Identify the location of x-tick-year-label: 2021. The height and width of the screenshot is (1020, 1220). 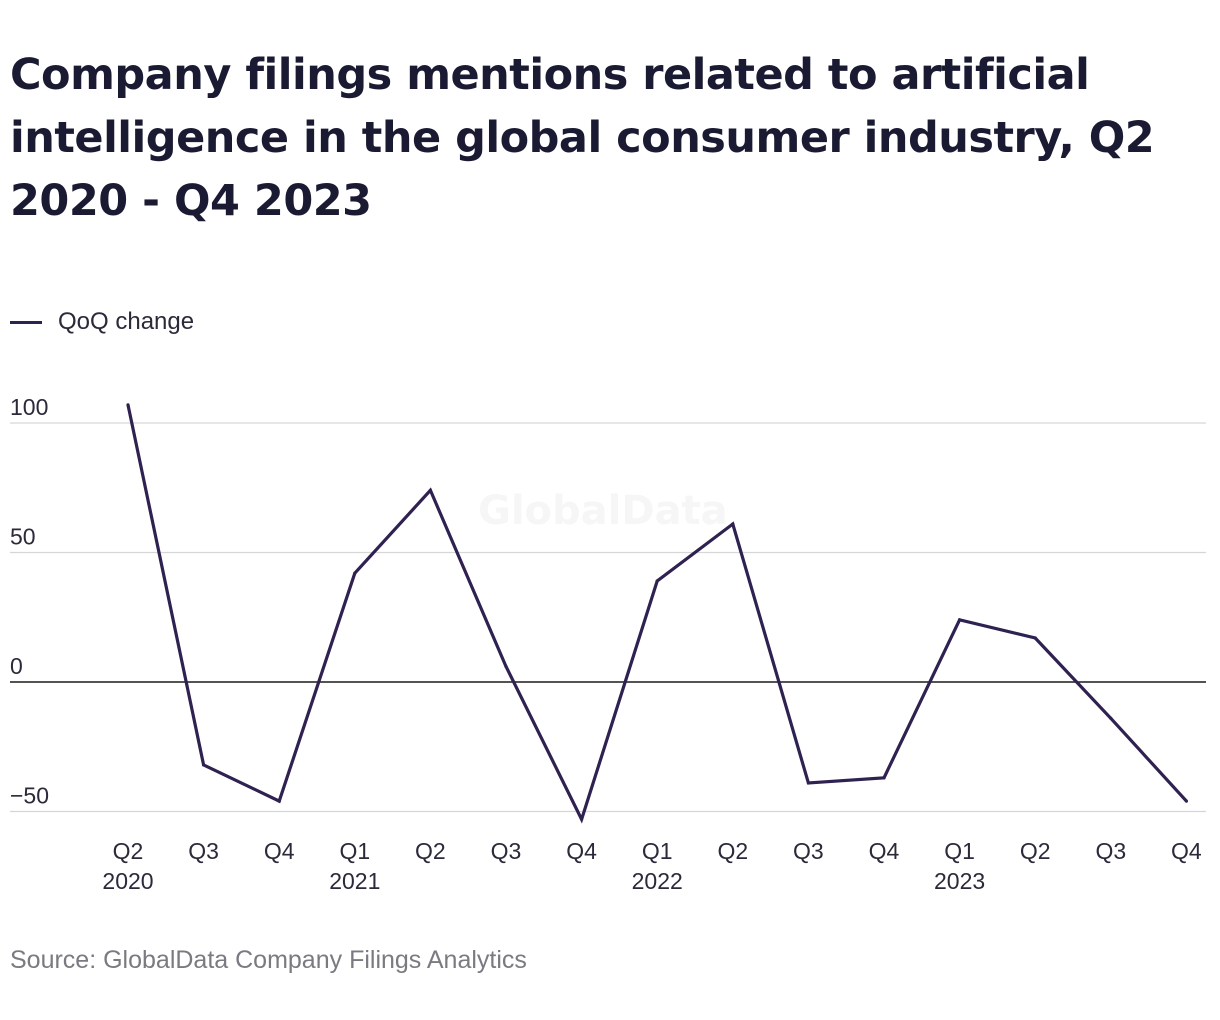
(354, 881).